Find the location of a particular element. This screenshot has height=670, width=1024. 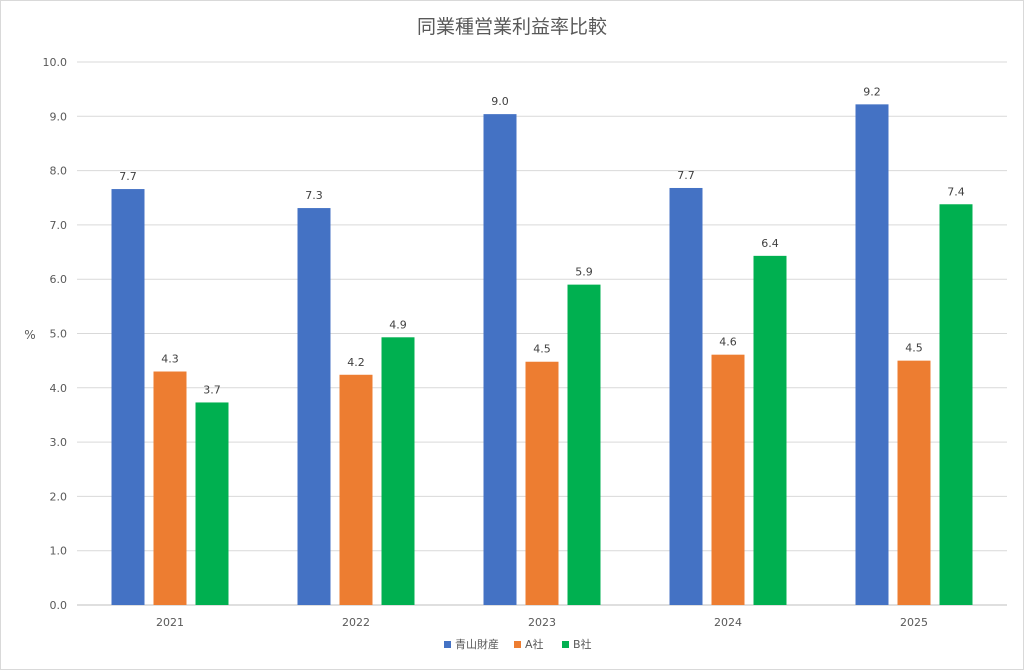

data-label: 7.3 is located at coordinates (314, 195).